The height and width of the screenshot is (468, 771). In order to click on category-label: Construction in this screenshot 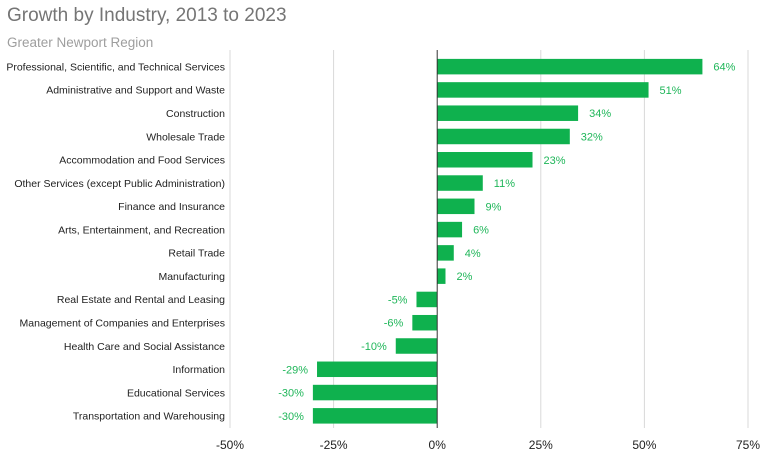, I will do `click(195, 114)`.